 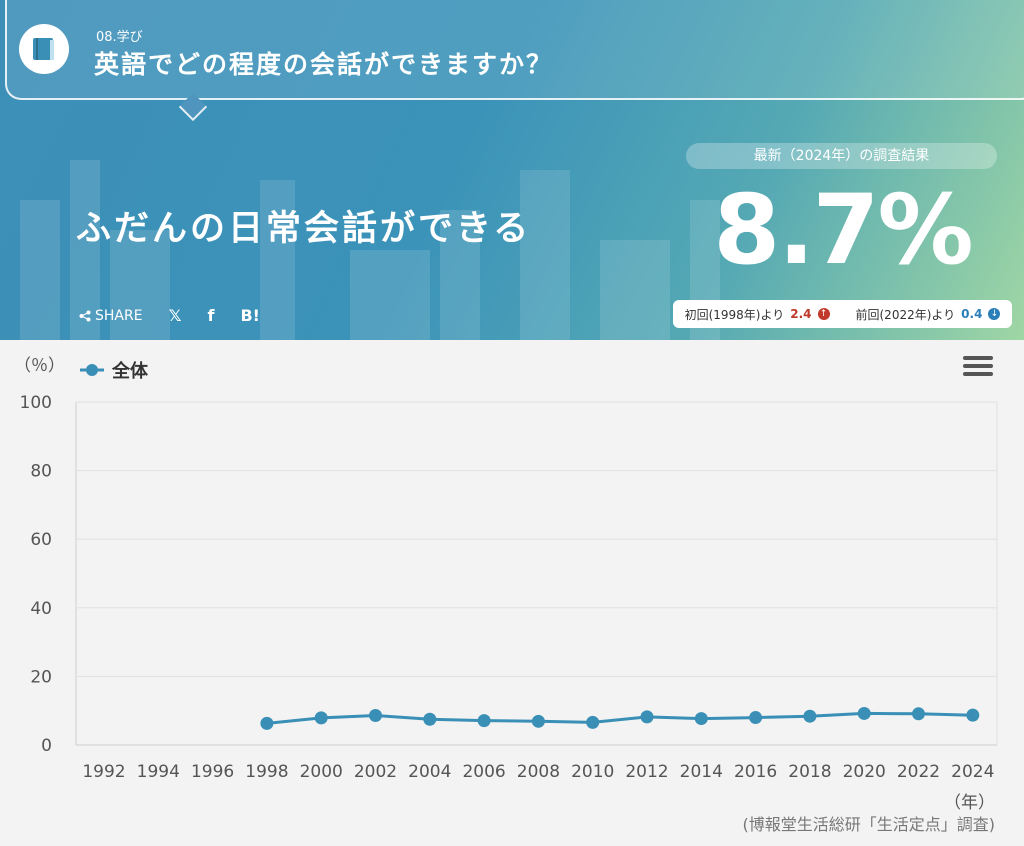 I want to click on arrow-down-icon: ↓, so click(x=994, y=314).